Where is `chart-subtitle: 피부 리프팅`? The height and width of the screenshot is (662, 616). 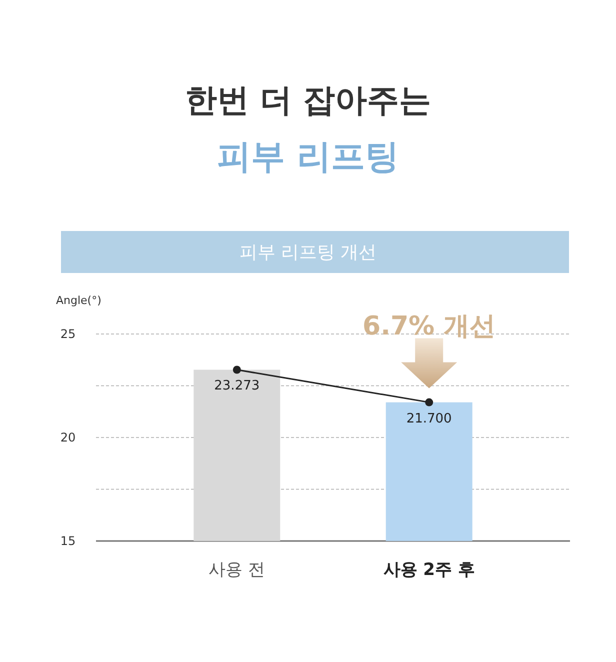 chart-subtitle: 피부 리프팅 is located at coordinates (308, 157).